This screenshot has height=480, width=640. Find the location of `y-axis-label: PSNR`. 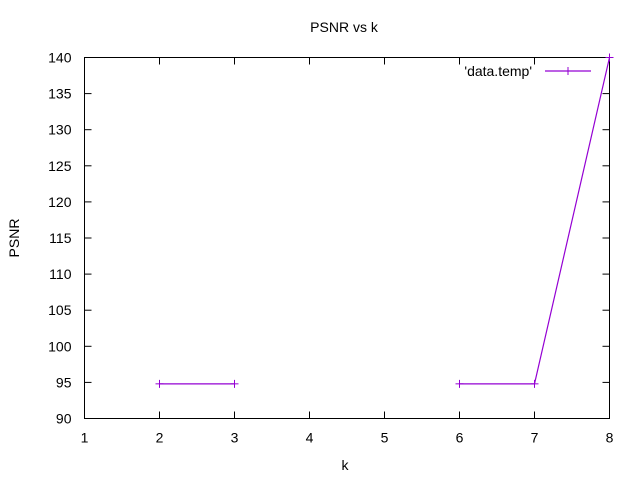

y-axis-label: PSNR is located at coordinates (14, 238).